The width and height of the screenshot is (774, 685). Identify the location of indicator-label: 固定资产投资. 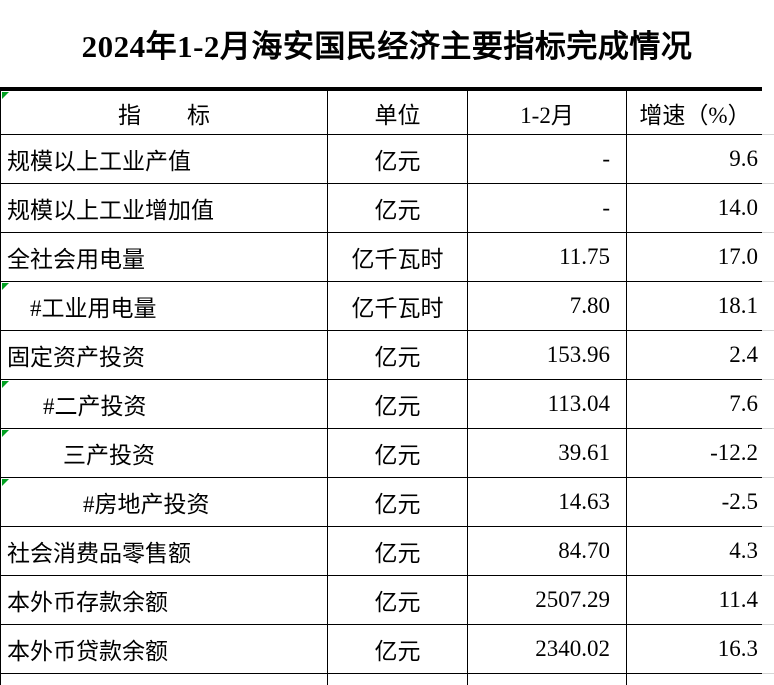
(76, 357).